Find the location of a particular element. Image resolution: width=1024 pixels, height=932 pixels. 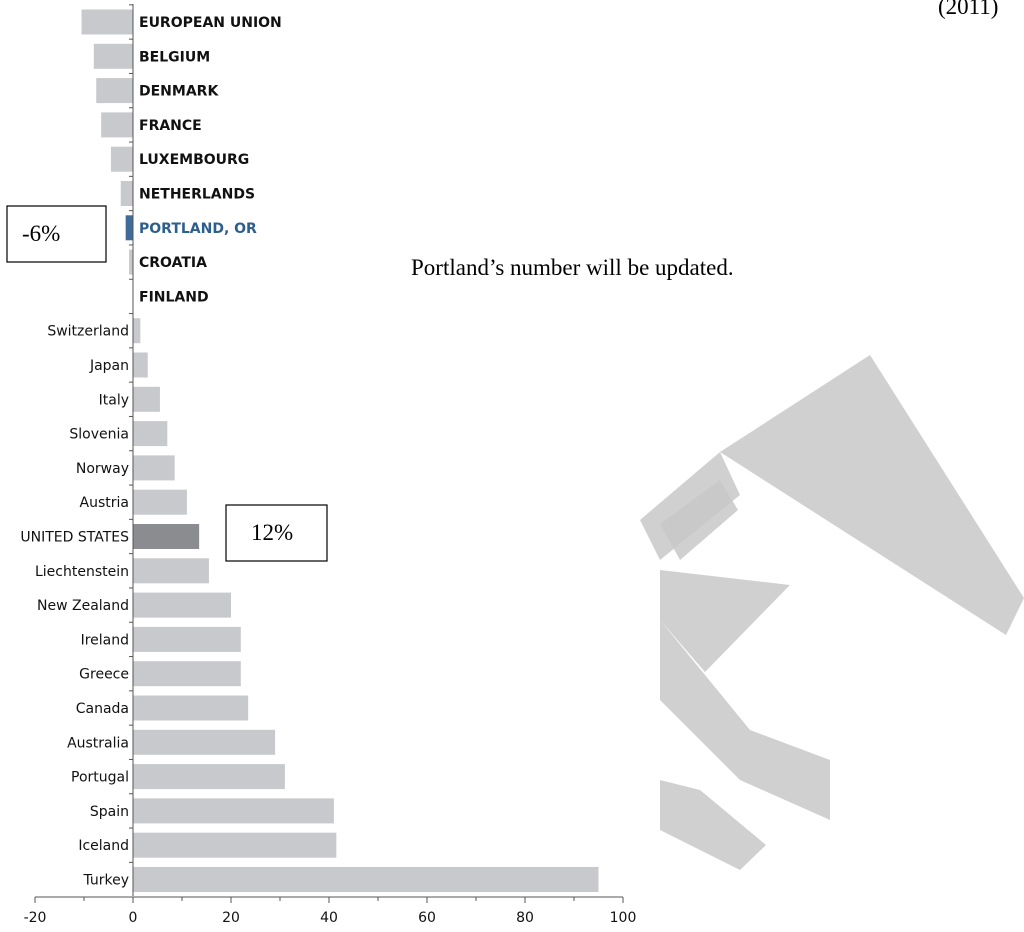

bar-netherlands is located at coordinates (127, 193).